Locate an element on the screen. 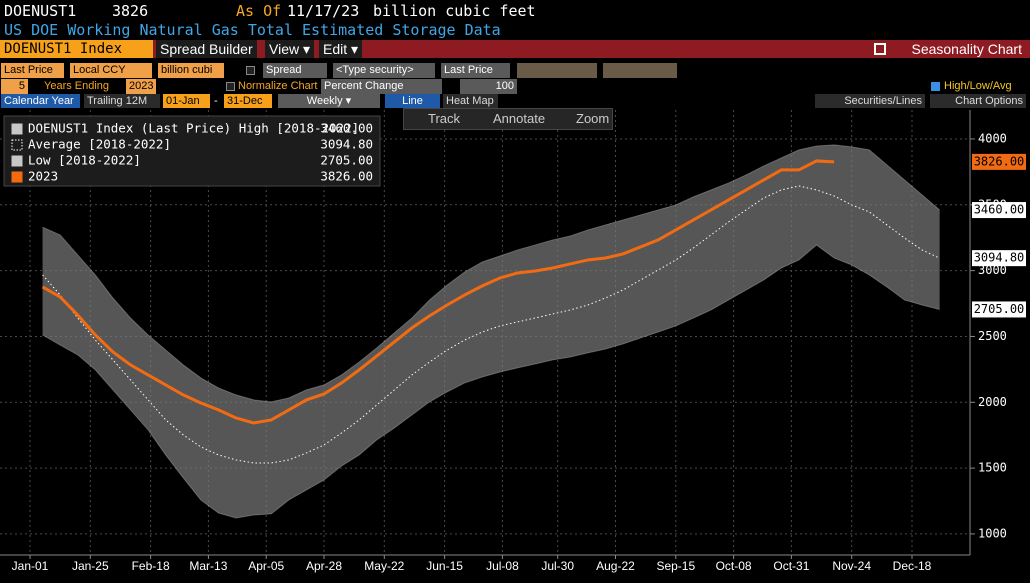 This screenshot has height=583, width=1030. x-tick-label: Jan-01 is located at coordinates (30, 566).